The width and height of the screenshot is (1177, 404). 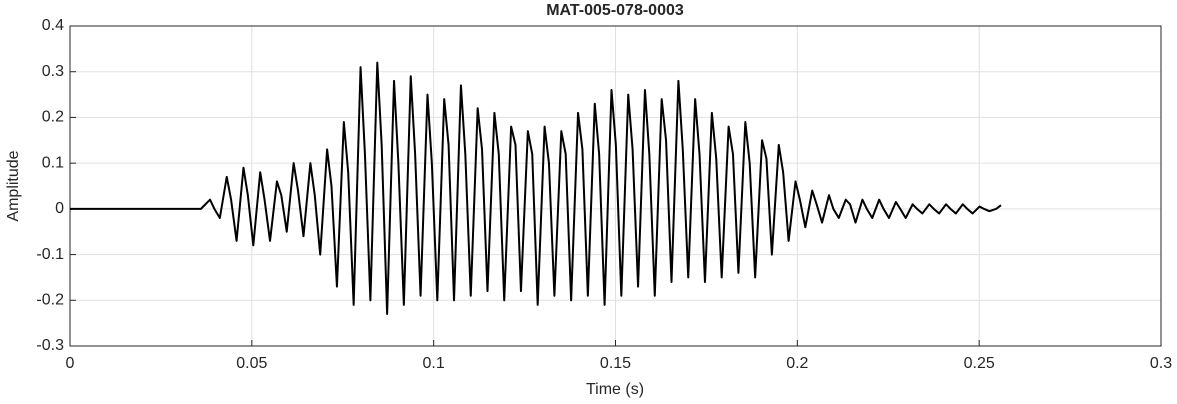 What do you see at coordinates (797, 363) in the screenshot?
I see `x-tick-label: 0.2` at bounding box center [797, 363].